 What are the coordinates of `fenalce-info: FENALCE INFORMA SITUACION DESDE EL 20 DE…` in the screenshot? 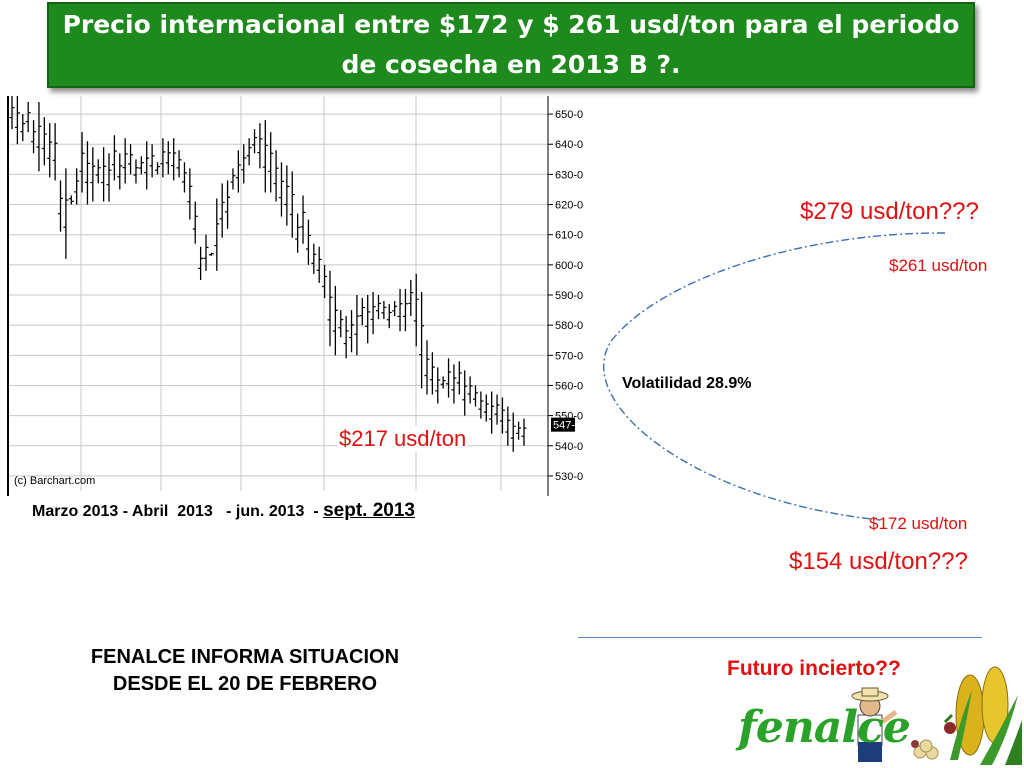 It's located at (245, 671).